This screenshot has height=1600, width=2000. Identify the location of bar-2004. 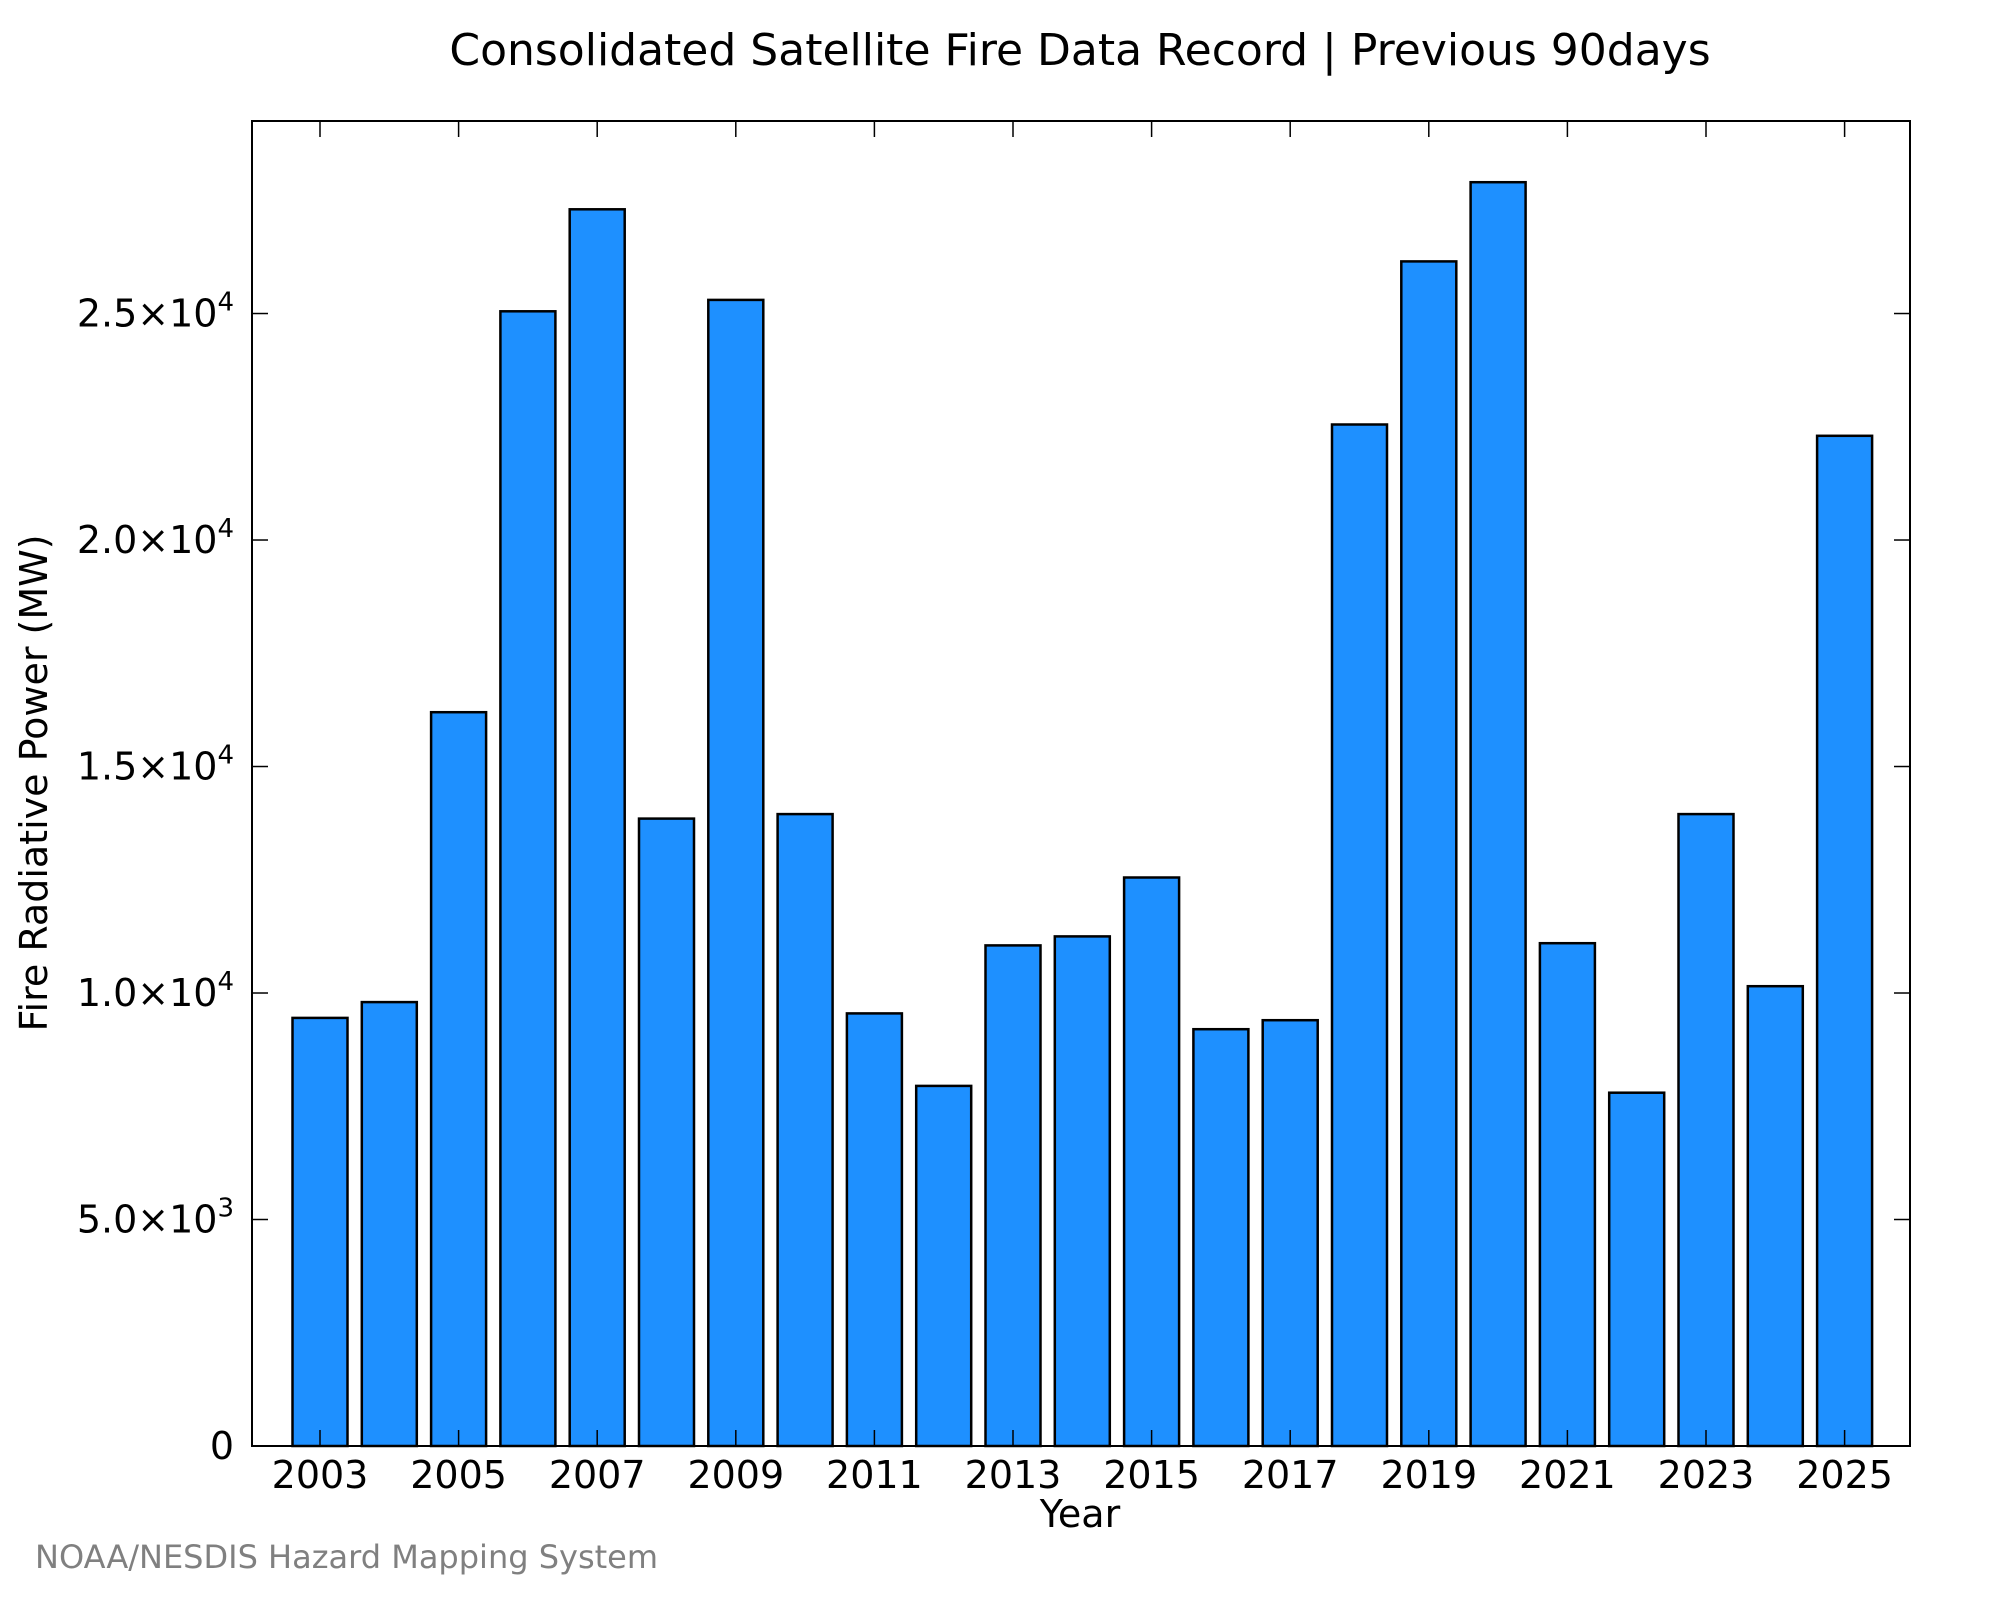
(389, 1224).